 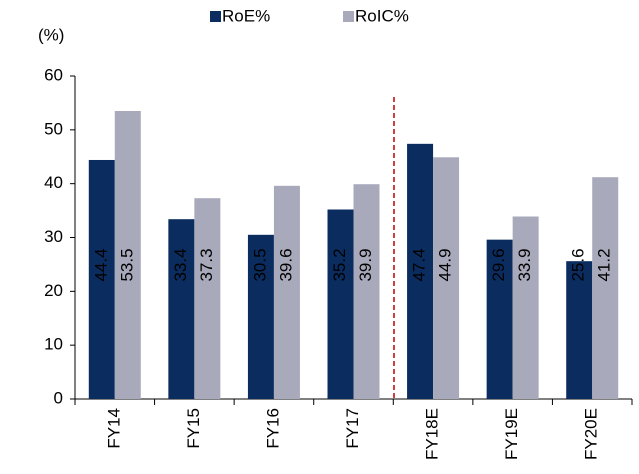 What do you see at coordinates (432, 434) in the screenshot?
I see `x-tick-label: FY18E` at bounding box center [432, 434].